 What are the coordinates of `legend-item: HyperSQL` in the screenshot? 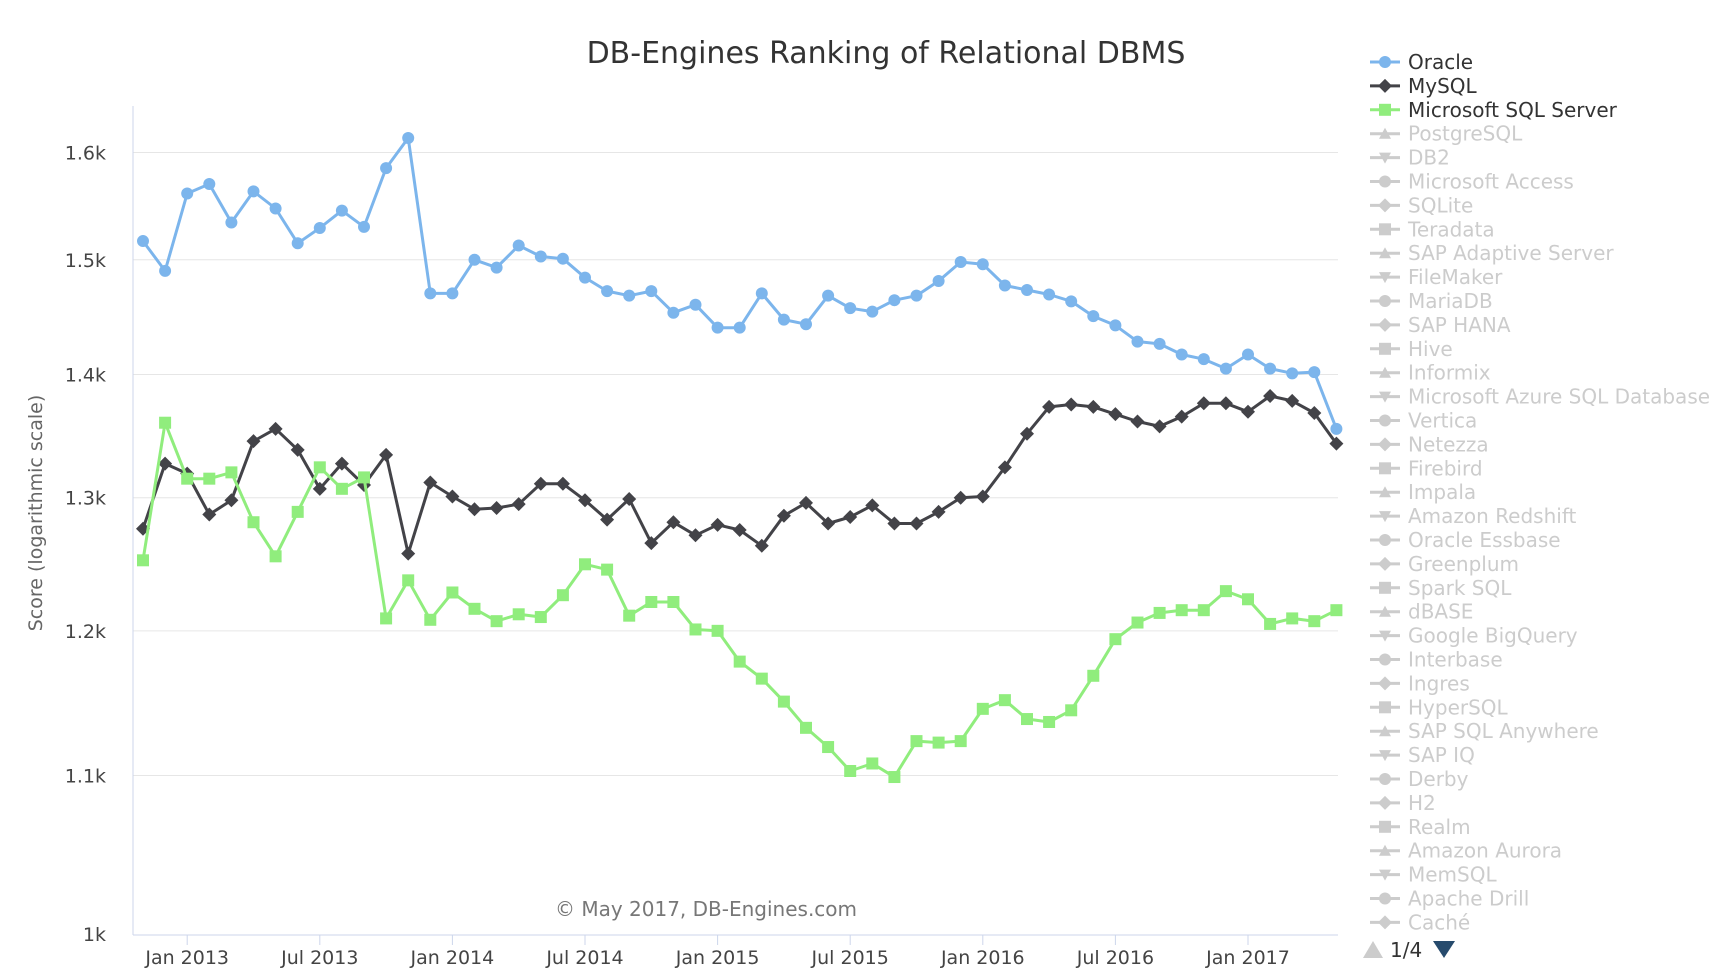 It's located at (1439, 707).